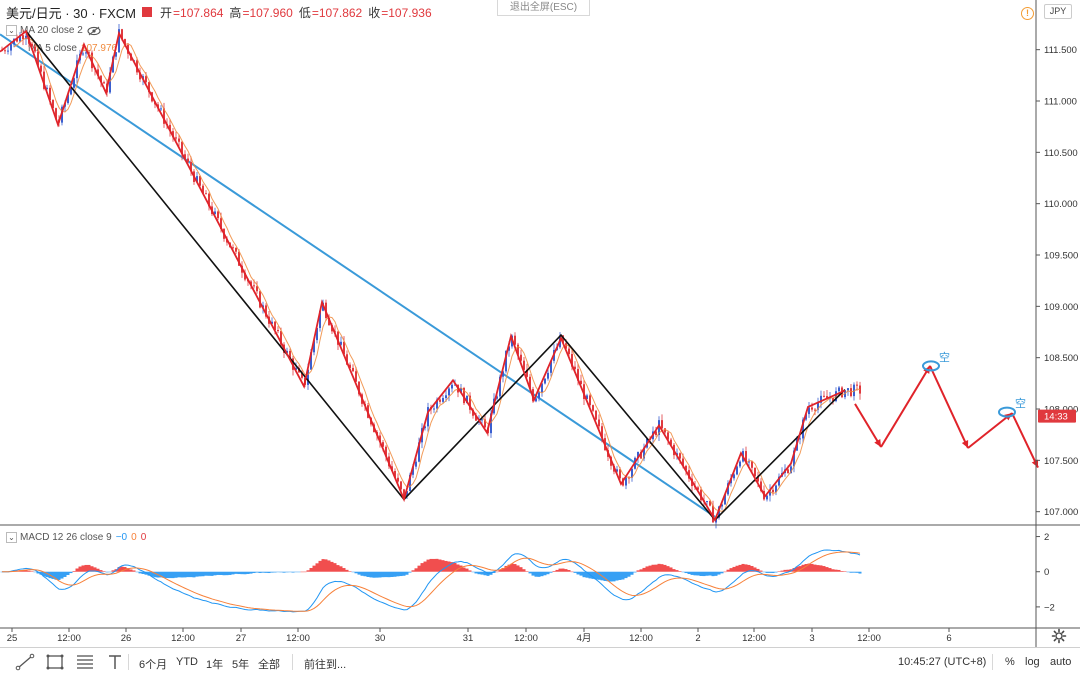  What do you see at coordinates (1025, 440) in the screenshot?
I see `projection-arrow` at bounding box center [1025, 440].